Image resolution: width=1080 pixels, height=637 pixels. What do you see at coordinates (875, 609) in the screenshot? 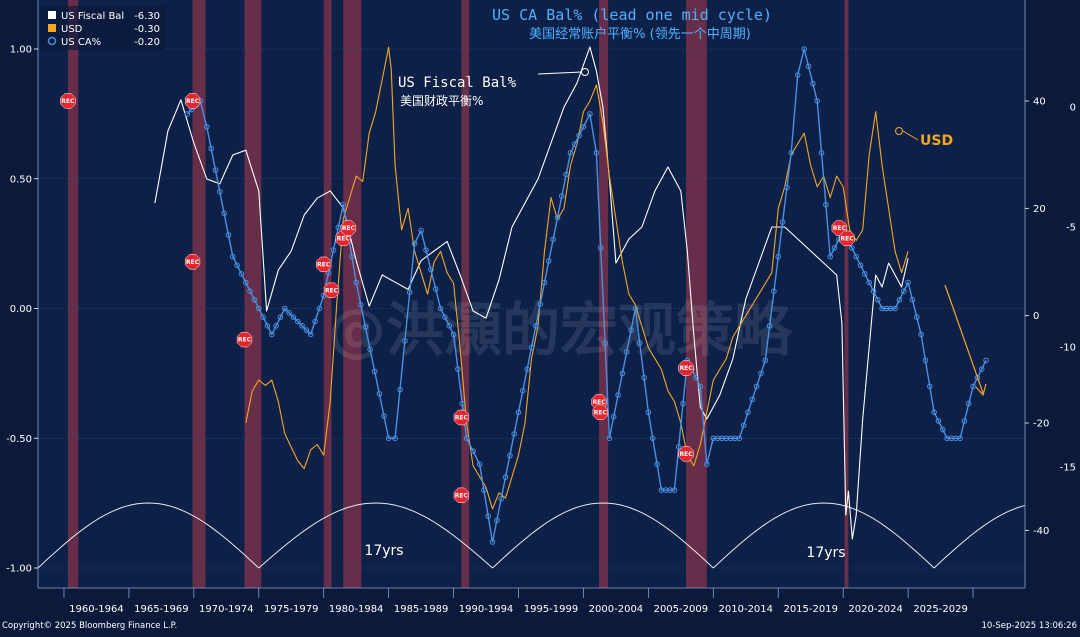
I see `x-tick-label: 2020-2024` at bounding box center [875, 609].